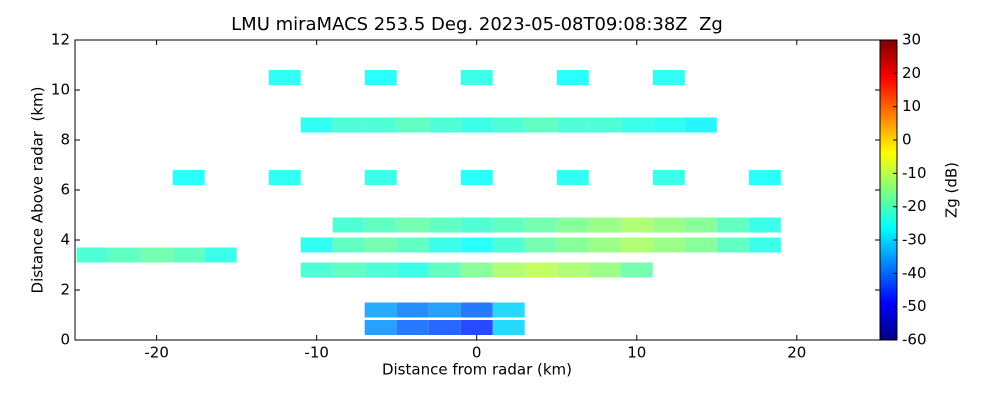  I want to click on x-tick-label: 0, so click(477, 353).